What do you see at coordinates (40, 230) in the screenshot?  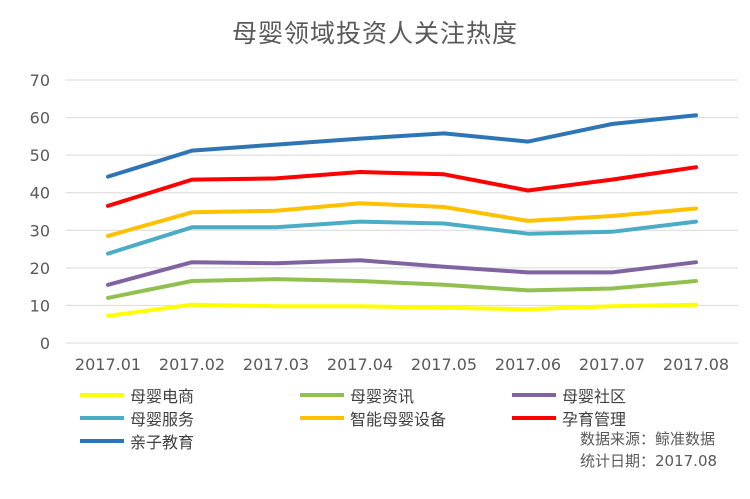 I see `y-tick-label: 30` at bounding box center [40, 230].